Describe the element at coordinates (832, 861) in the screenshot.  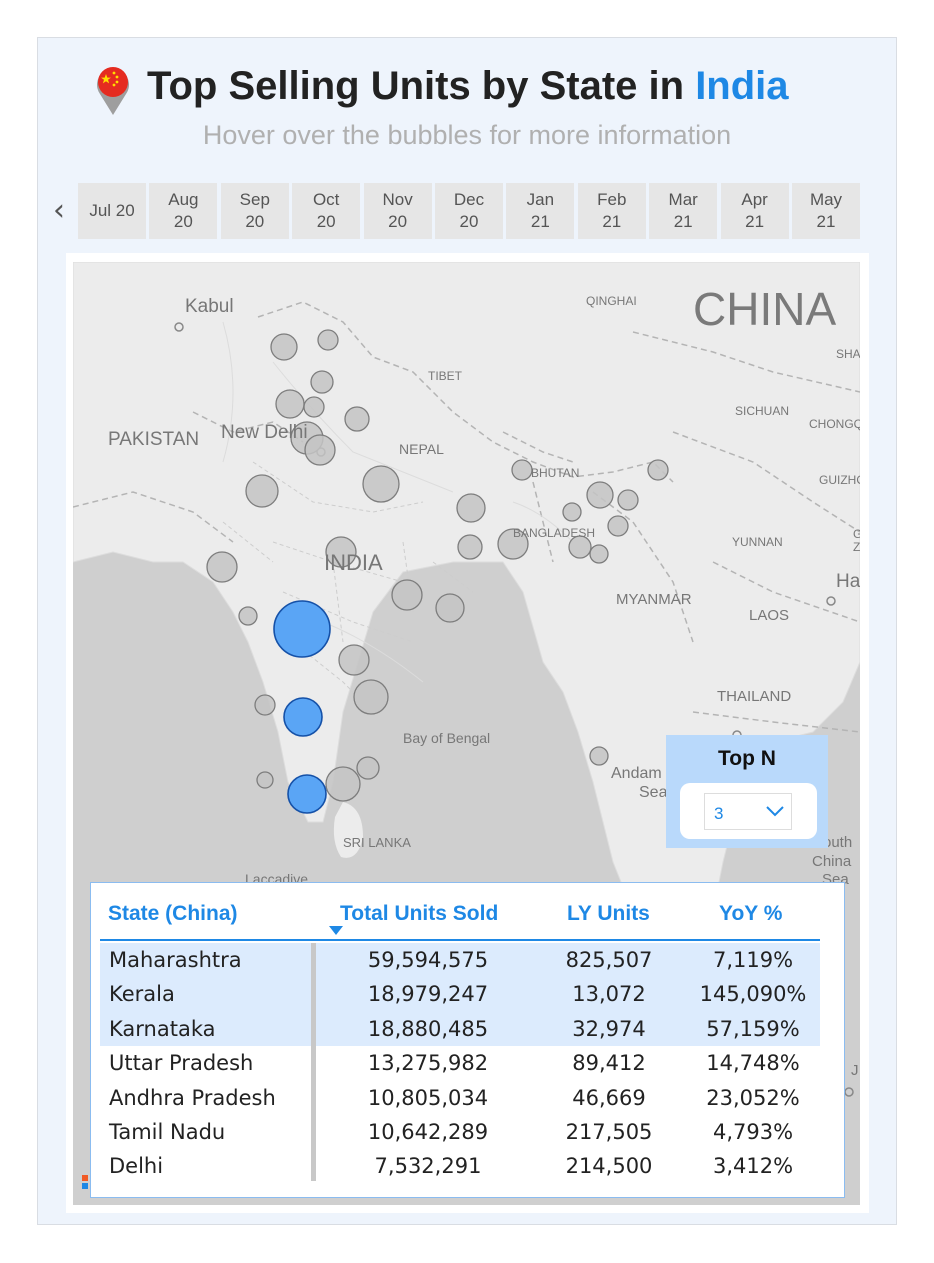
I see `map-label-south-2: China` at that location.